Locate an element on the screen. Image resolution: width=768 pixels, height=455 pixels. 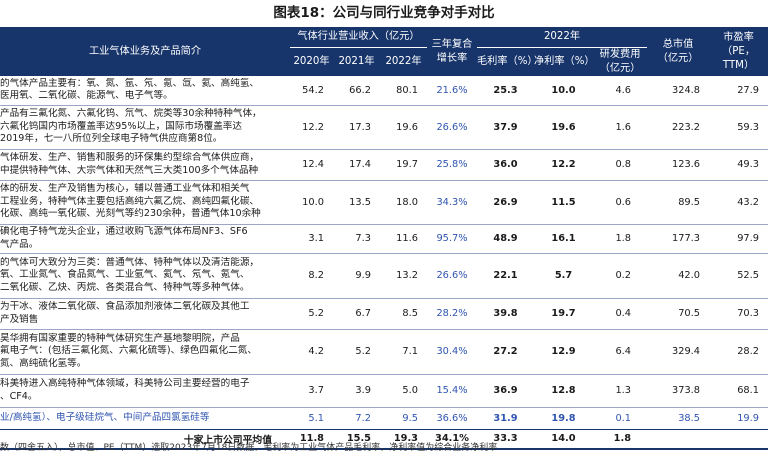
net-margin-value: 19.7 is located at coordinates (563, 313).